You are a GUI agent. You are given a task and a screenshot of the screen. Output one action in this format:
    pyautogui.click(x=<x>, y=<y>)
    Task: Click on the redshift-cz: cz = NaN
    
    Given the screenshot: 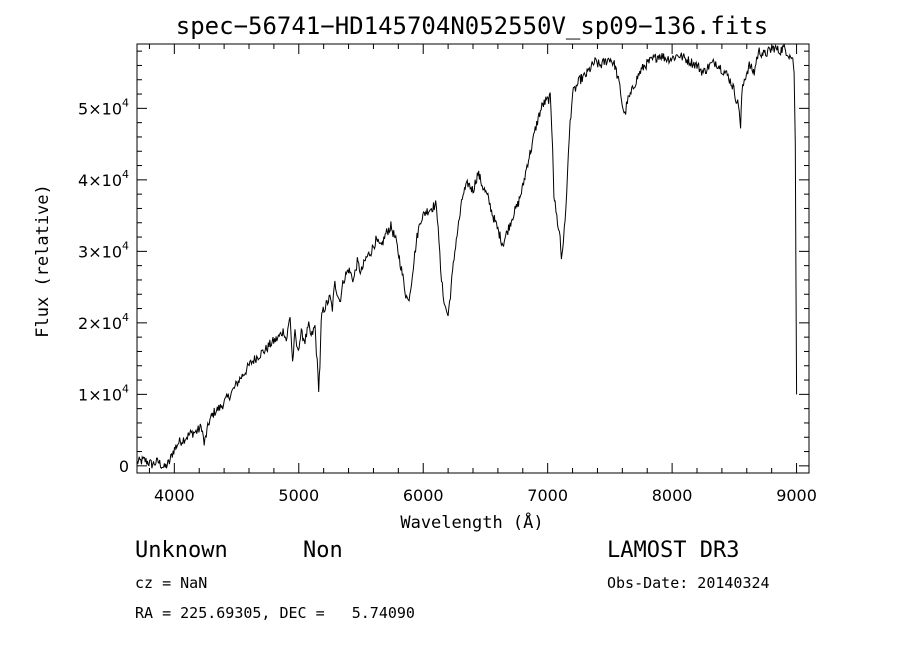 What is the action you would take?
    pyautogui.click(x=171, y=583)
    